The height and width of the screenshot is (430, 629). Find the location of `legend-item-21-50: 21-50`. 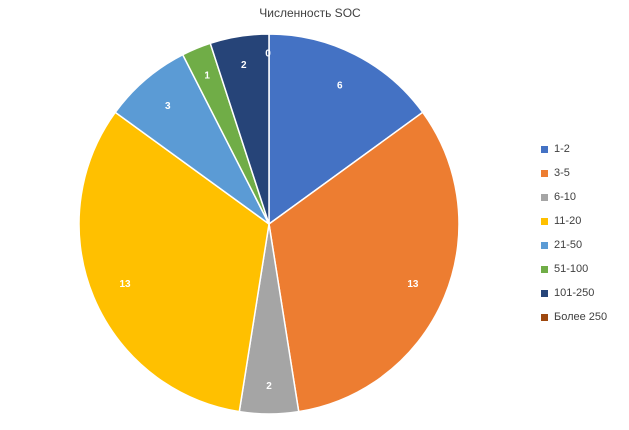

legend-item-21-50: 21-50 is located at coordinates (574, 245).